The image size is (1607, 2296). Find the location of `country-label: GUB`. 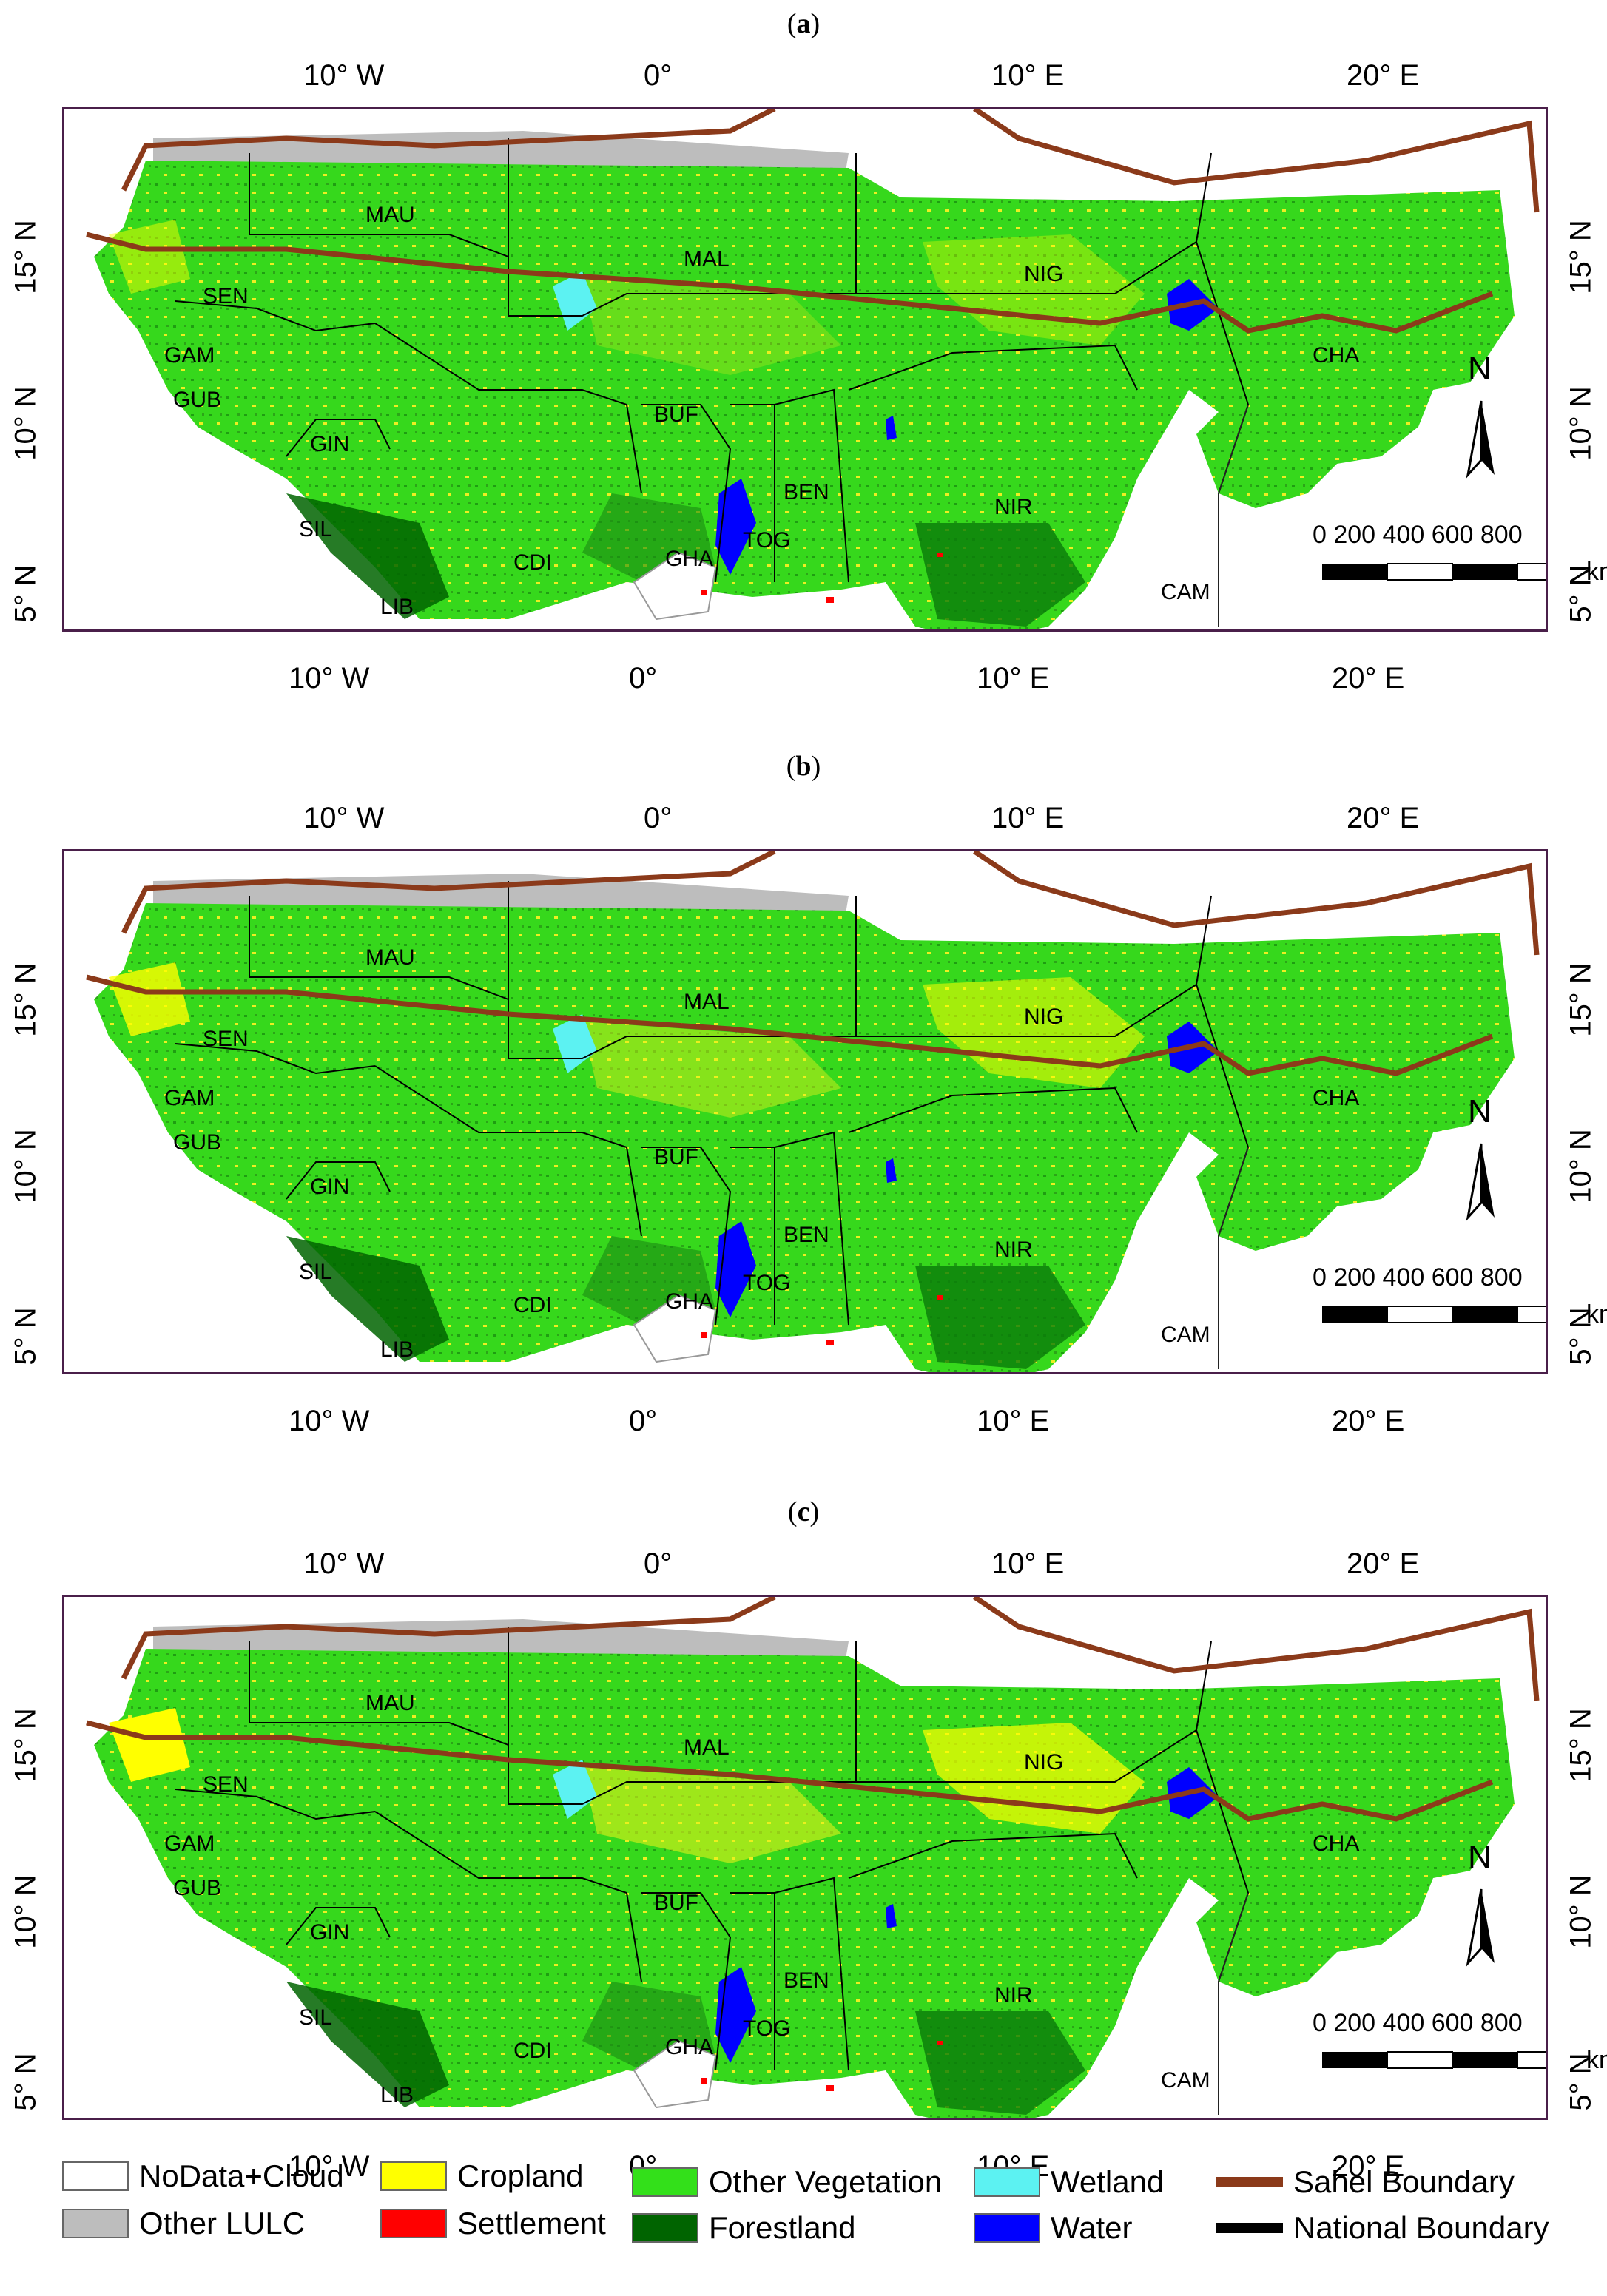

country-label: GUB is located at coordinates (197, 1888).